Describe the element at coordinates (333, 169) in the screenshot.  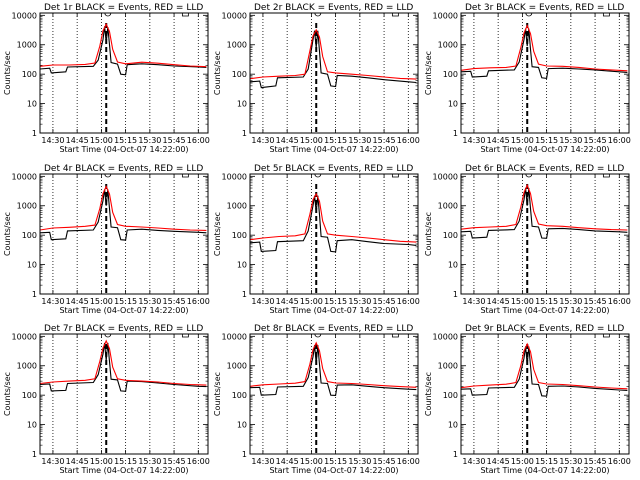
I see `panel-title: Det 5r BLACK = Events, RED = LLD` at that location.